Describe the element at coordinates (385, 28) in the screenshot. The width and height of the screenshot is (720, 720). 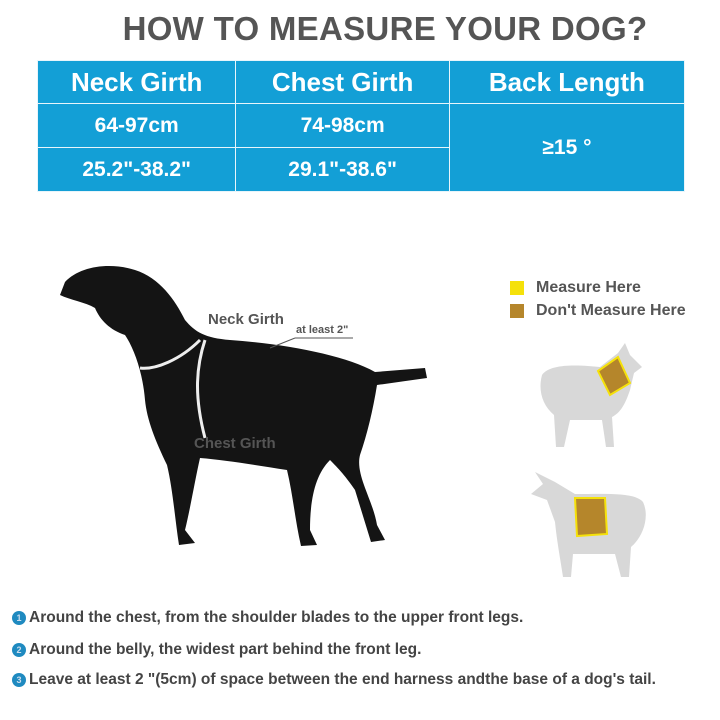
I see `page-title: HOW TO MEASURE YOUR DOG?` at that location.